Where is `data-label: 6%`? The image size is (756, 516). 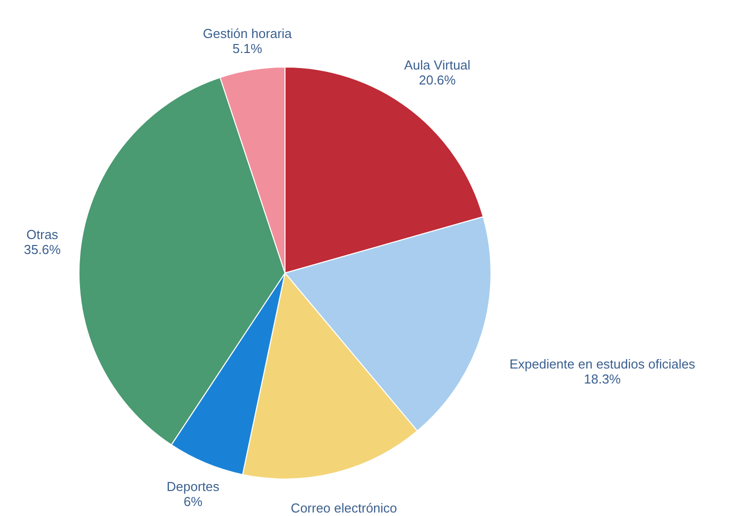 data-label: 6% is located at coordinates (193, 502).